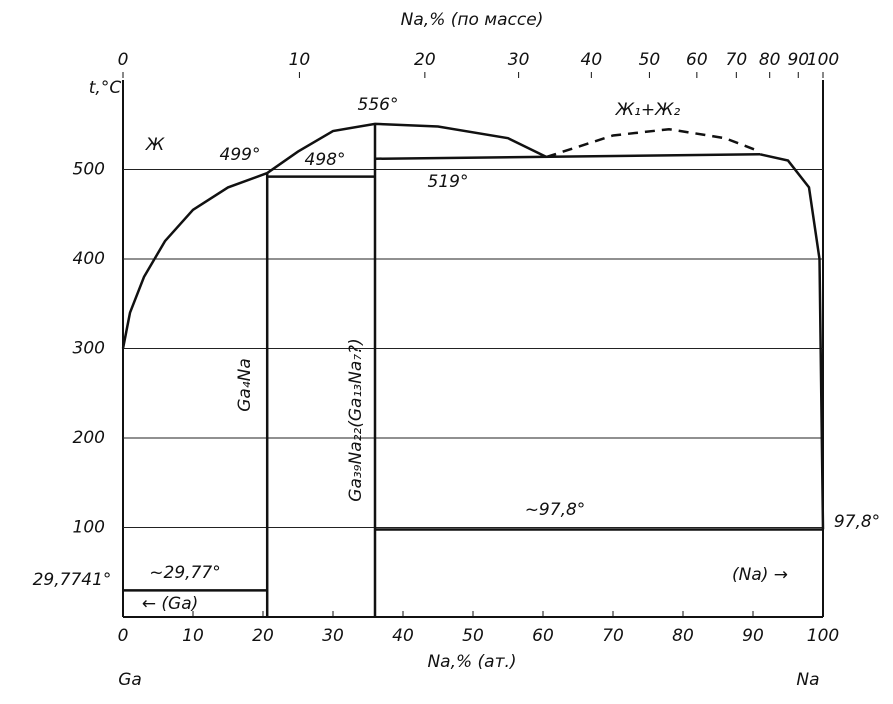  What do you see at coordinates (333, 636) in the screenshot?
I see `x-tick-label: 30` at bounding box center [333, 636].